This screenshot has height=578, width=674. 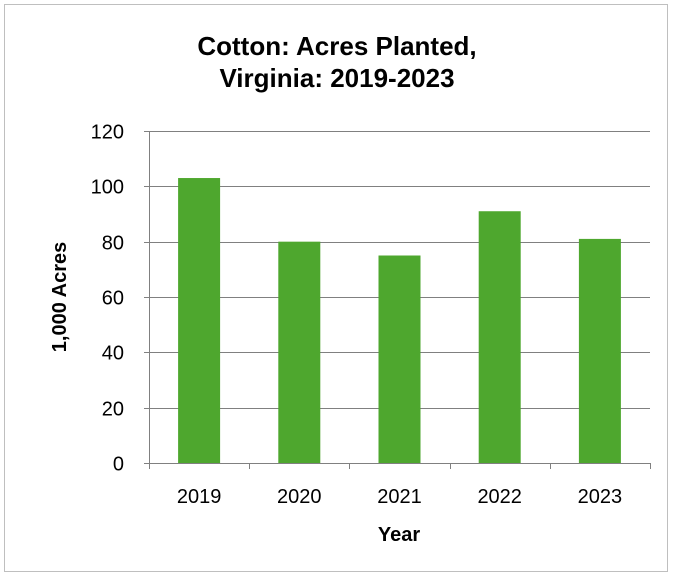 What do you see at coordinates (118, 465) in the screenshot?
I see `y-tick-label: 0` at bounding box center [118, 465].